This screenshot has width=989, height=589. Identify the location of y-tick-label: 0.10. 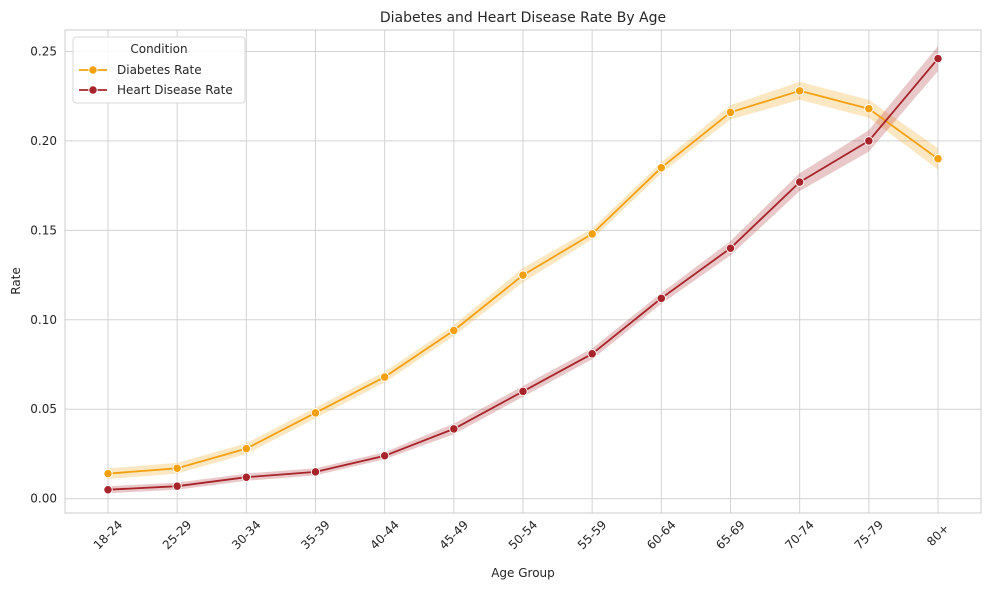
(43, 320).